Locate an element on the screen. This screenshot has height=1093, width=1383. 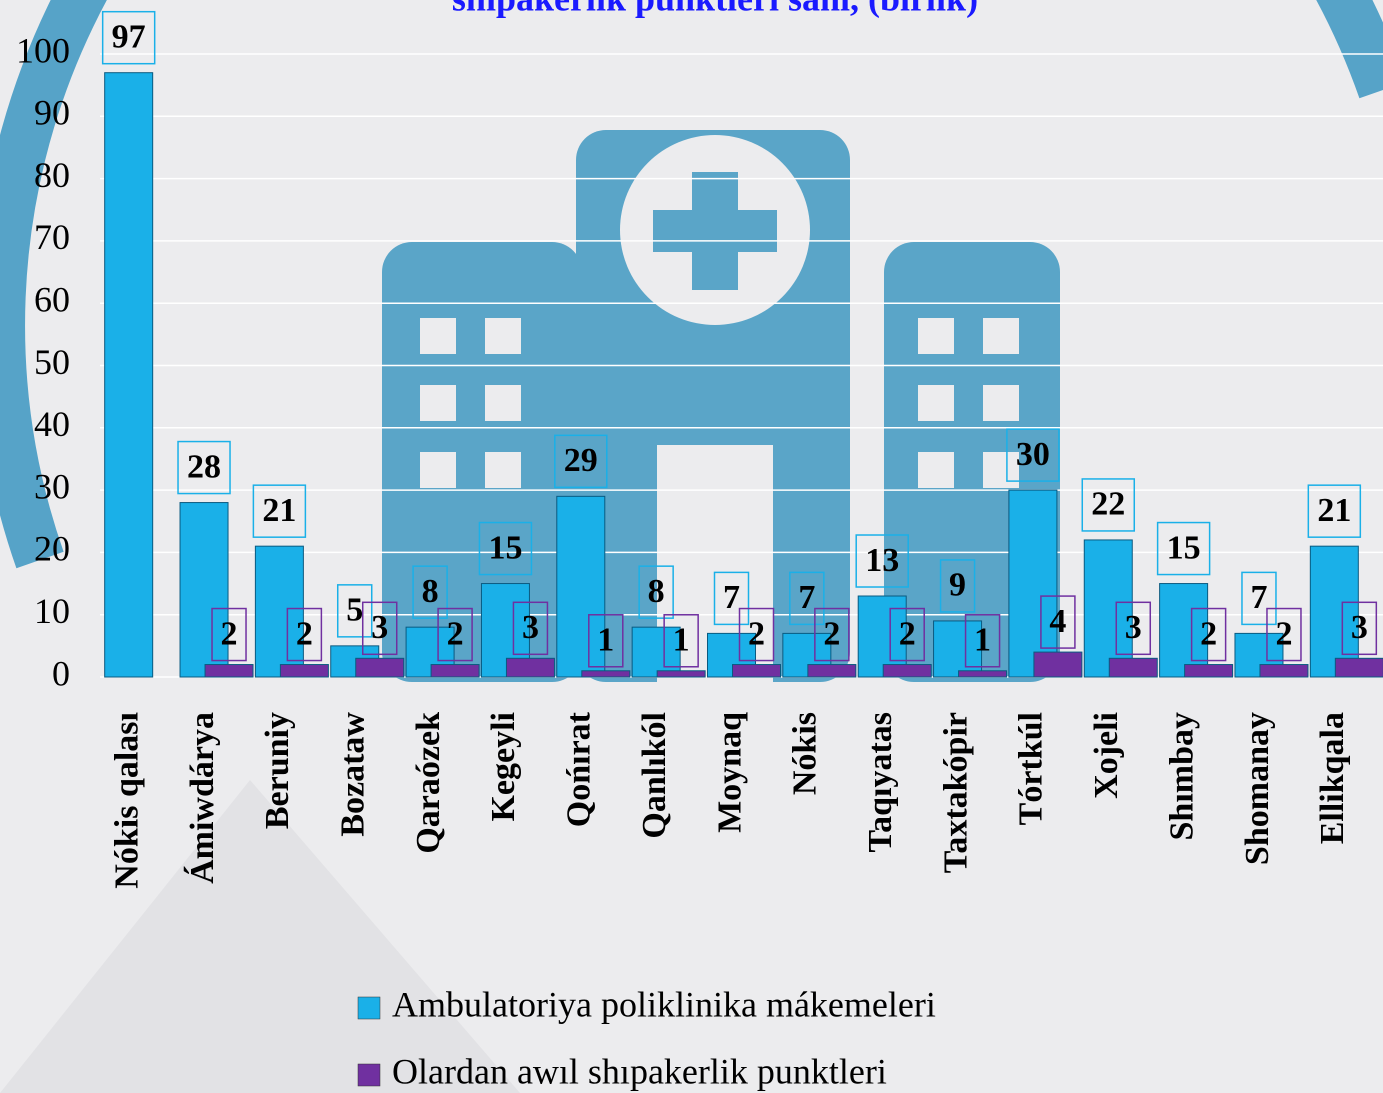
value-label: 15 is located at coordinates (505, 547).